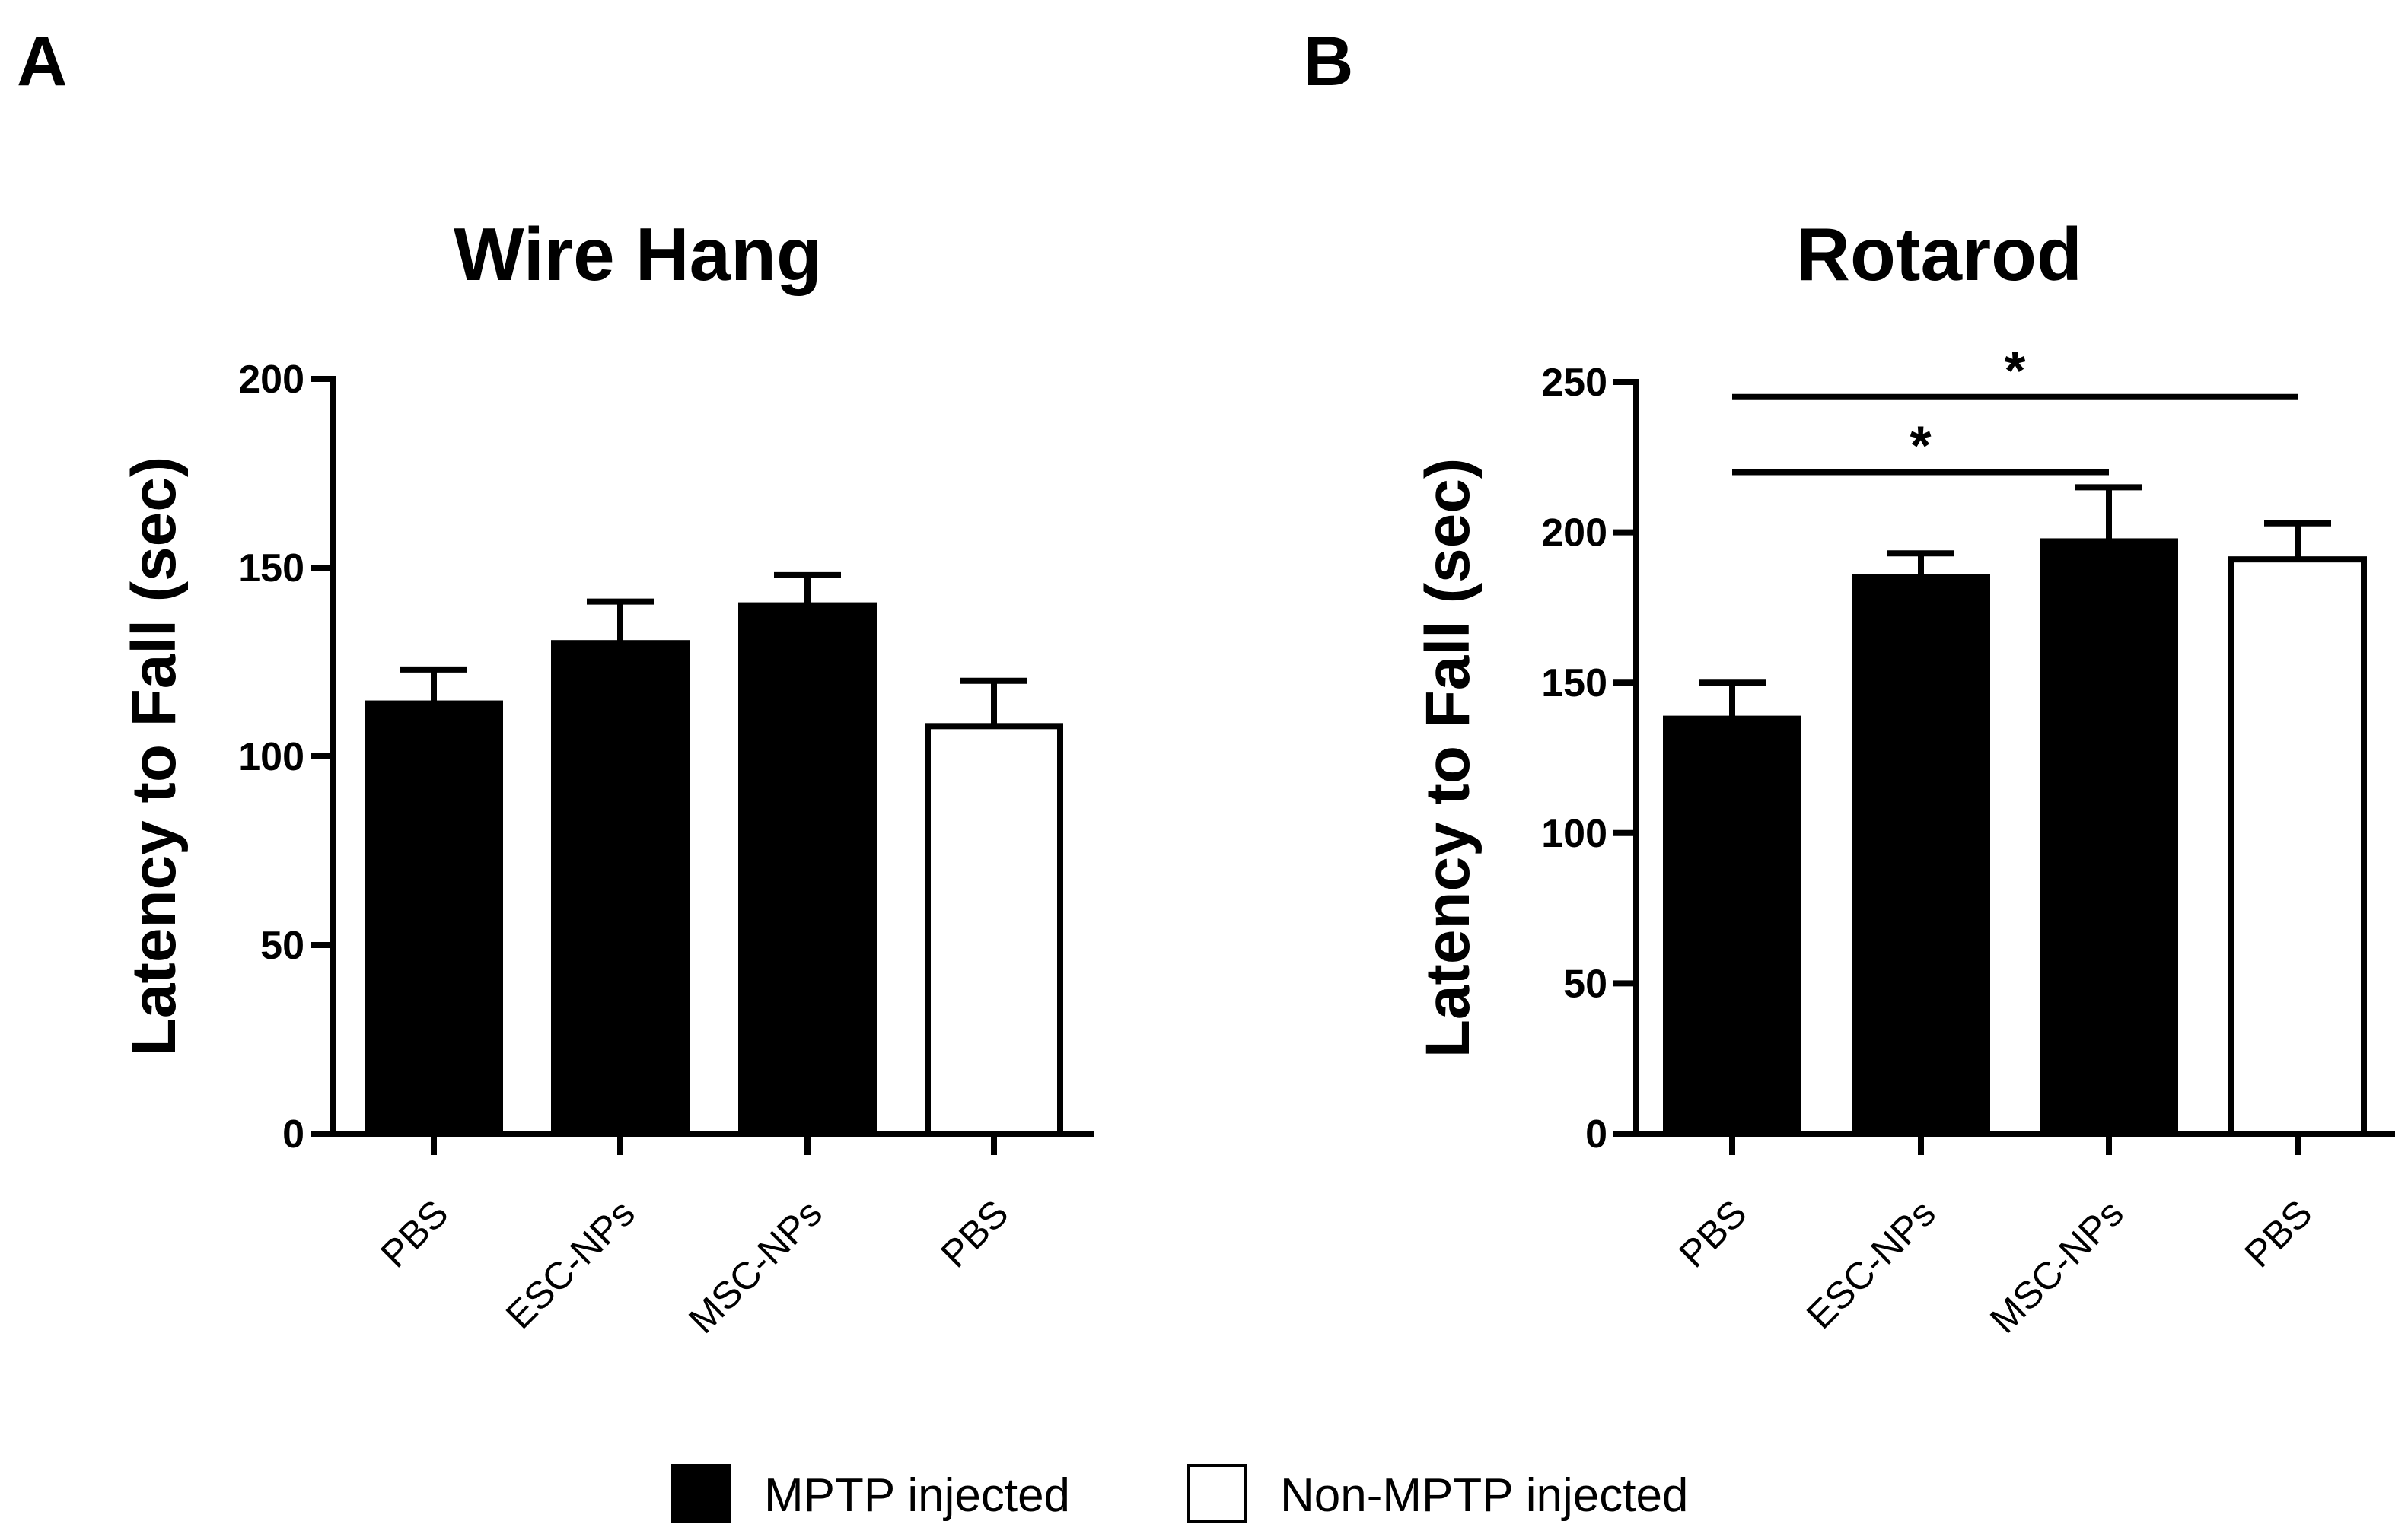 Image resolution: width=2408 pixels, height=1537 pixels. What do you see at coordinates (1712, 1234) in the screenshot?
I see `panel-b-category-label-0: PBS` at bounding box center [1712, 1234].